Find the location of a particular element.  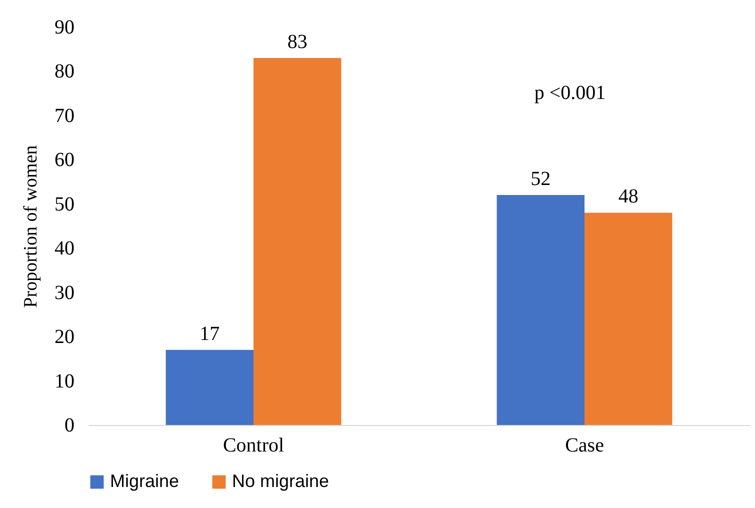

y-tick-label: 40 is located at coordinates (64, 249).